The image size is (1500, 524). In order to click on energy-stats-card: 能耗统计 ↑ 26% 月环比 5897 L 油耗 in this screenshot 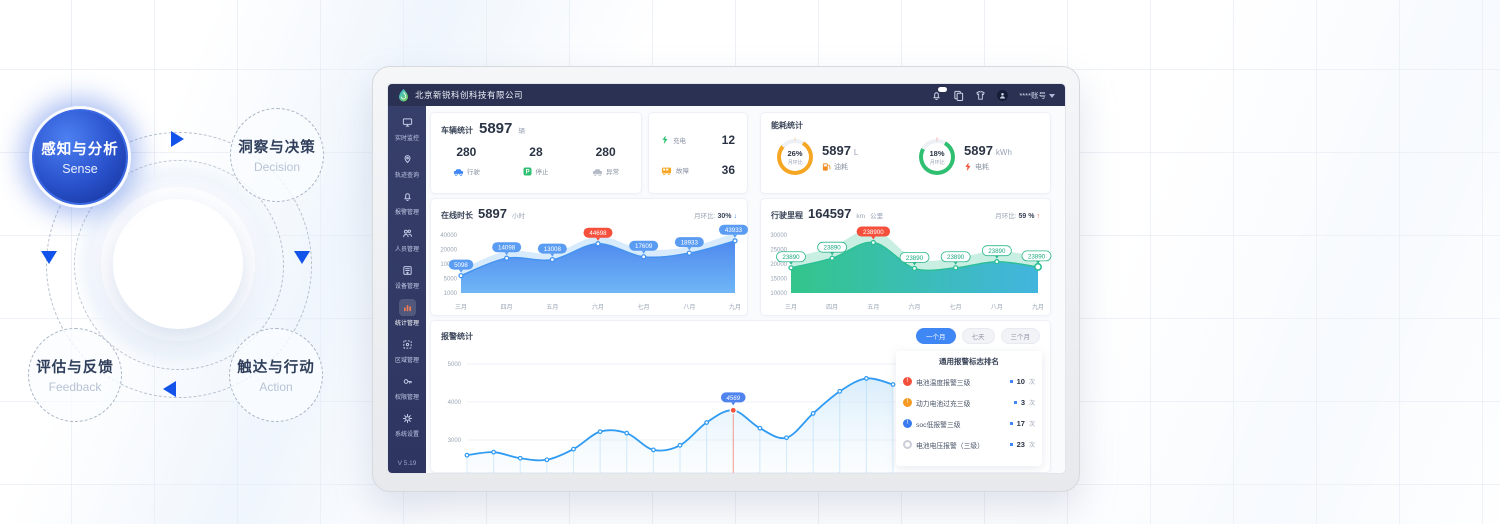, I will do `click(905, 153)`.